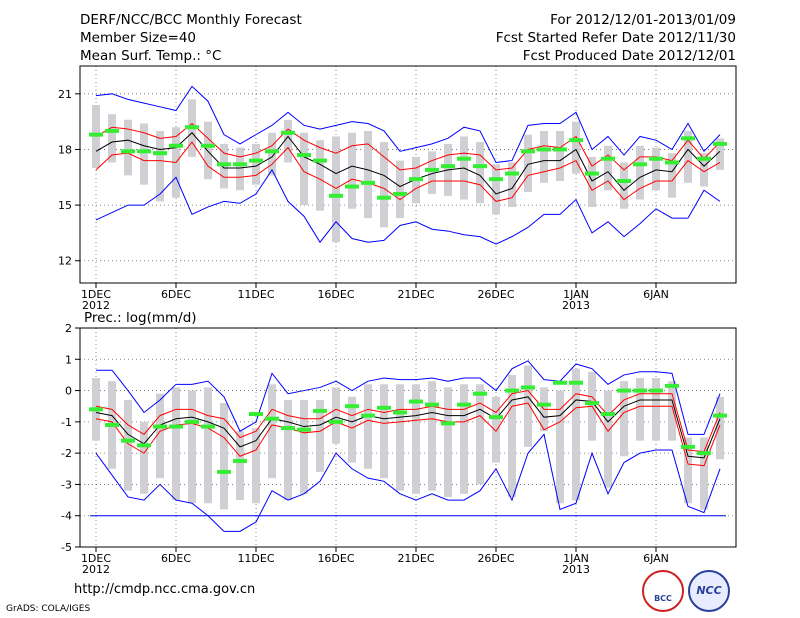 This screenshot has height=618, width=800. What do you see at coordinates (408, 434) in the screenshot?
I see `prec-line-lower` at bounding box center [408, 434].